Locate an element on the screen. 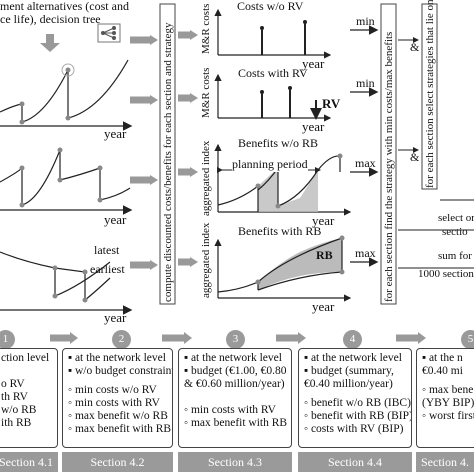 This screenshot has width=474, height=474. chart-costs-without-rv is located at coordinates (273, 33).